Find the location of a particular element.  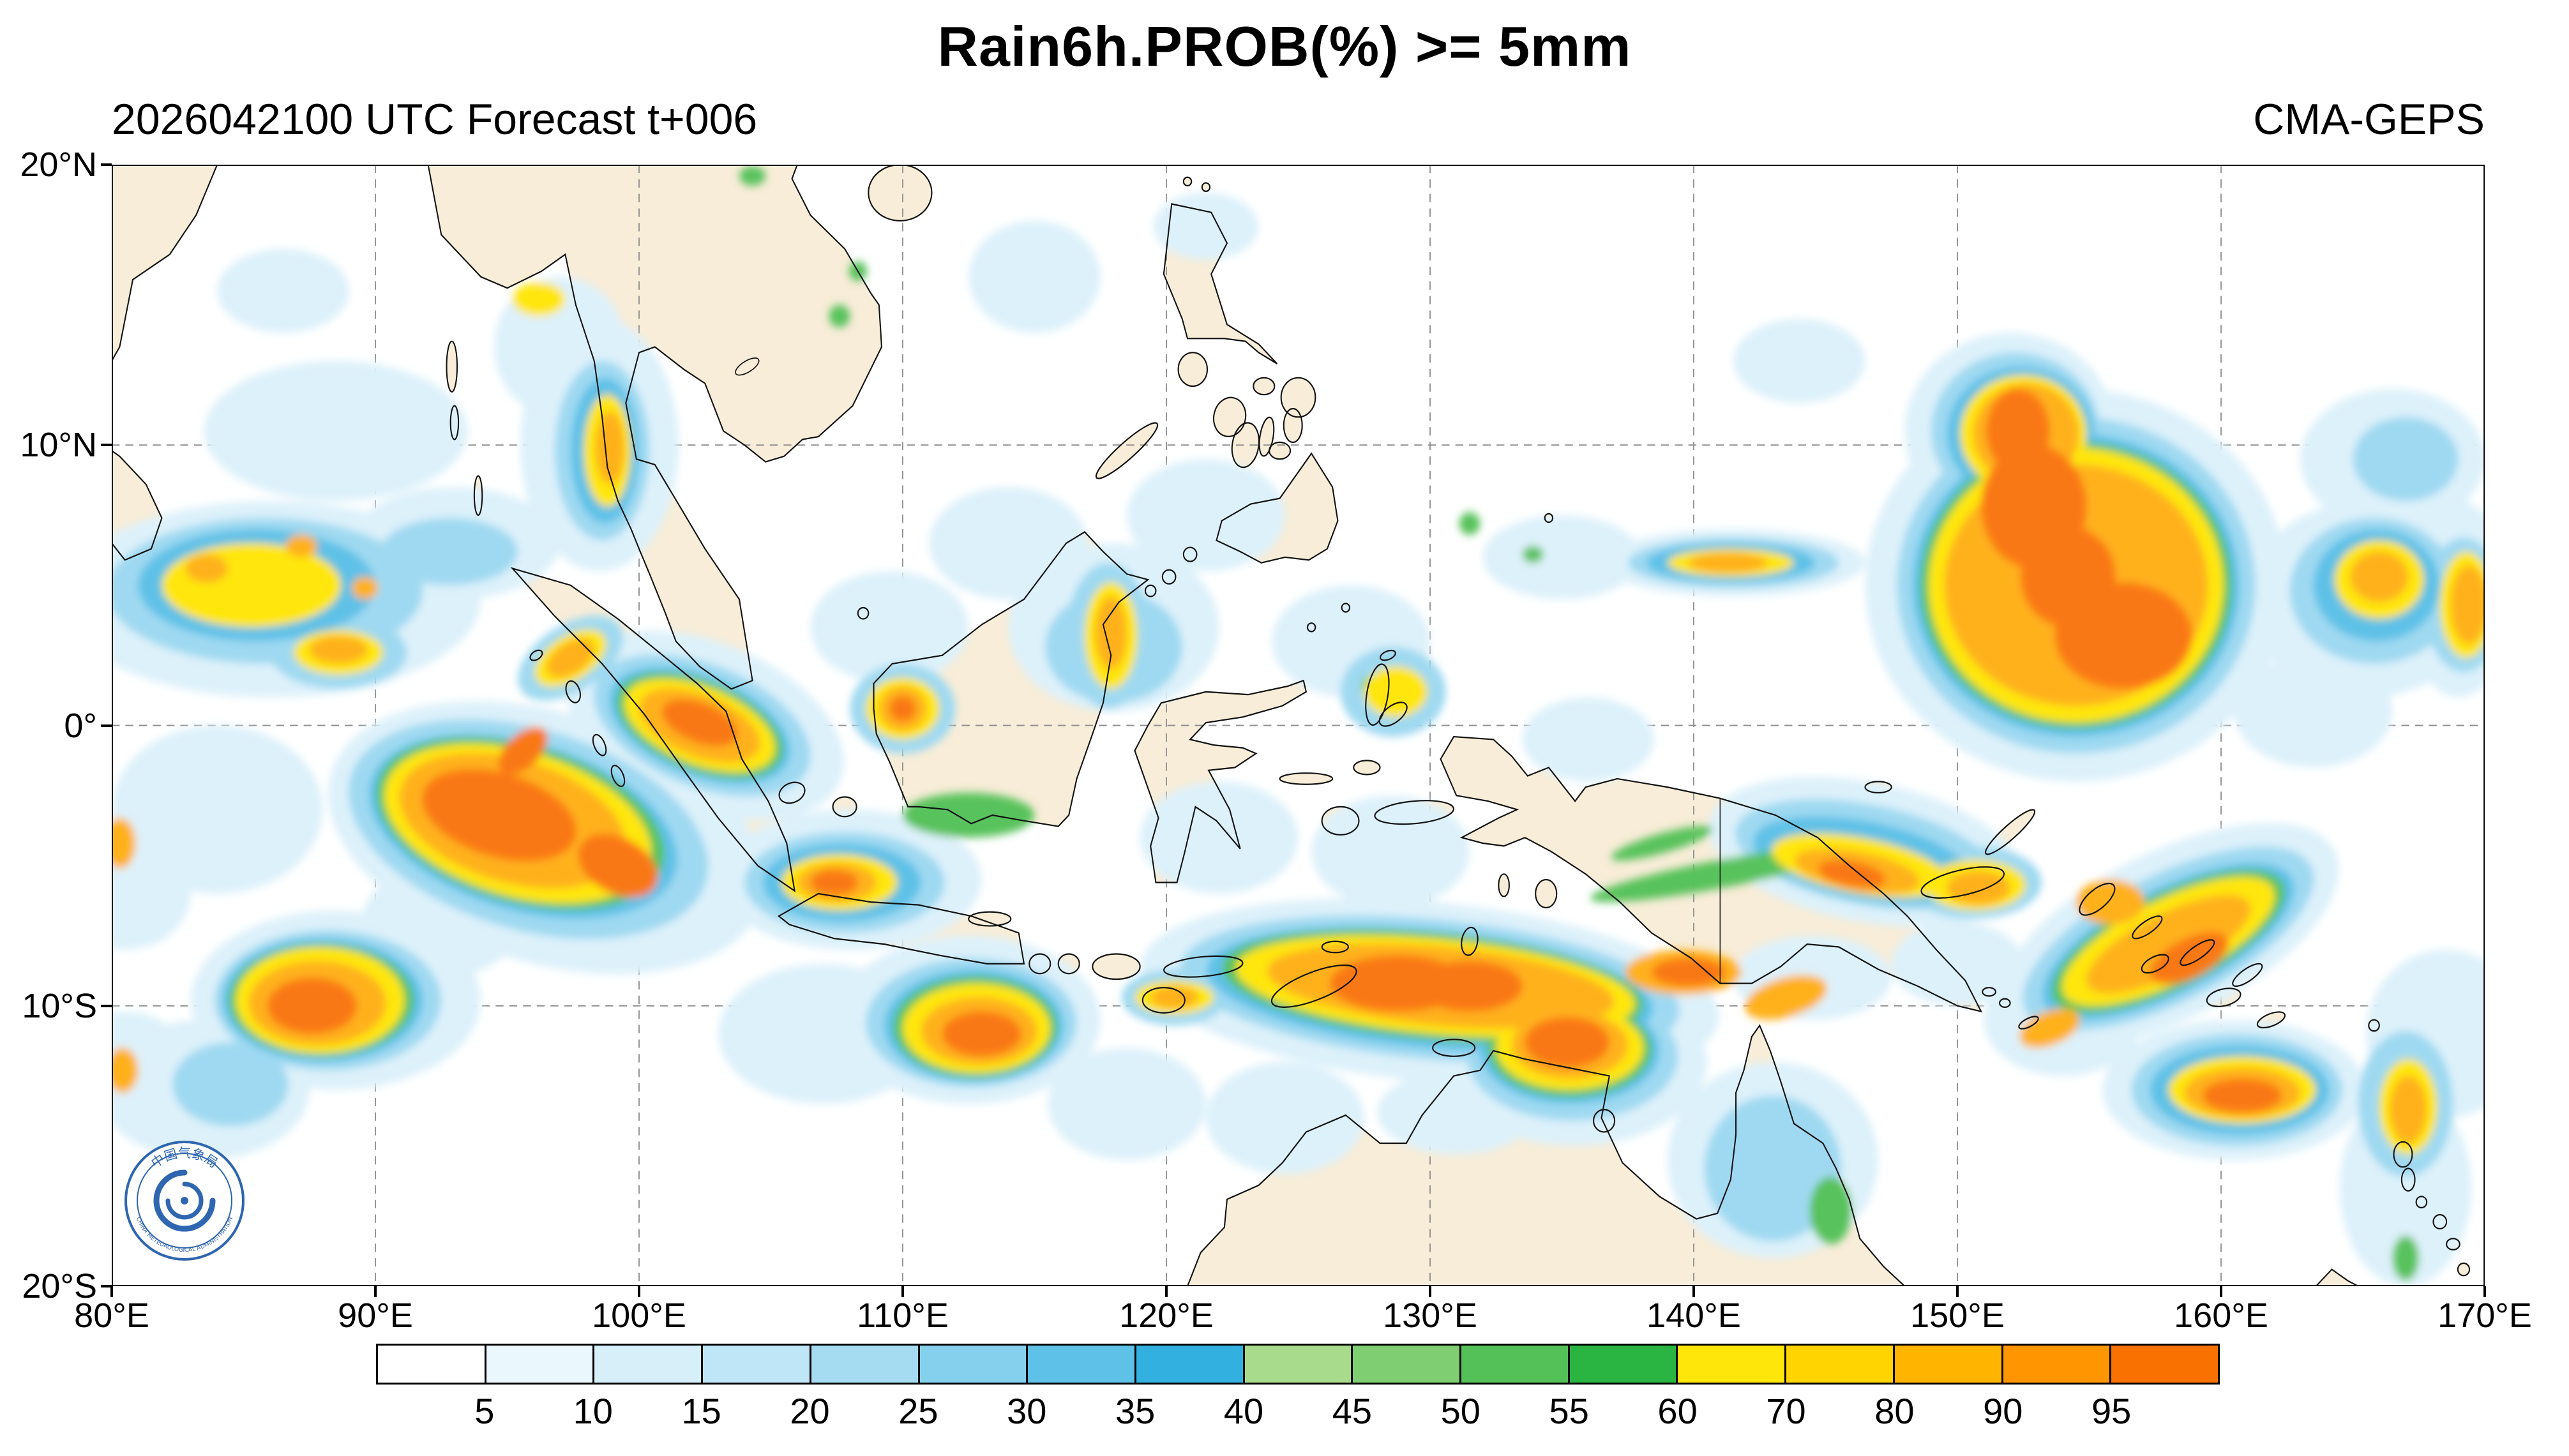

colorbar-labels: 5 10 15 20 25 30 35 40 45 50 55 60 70 80 90 95 is located at coordinates (1298, 1412).